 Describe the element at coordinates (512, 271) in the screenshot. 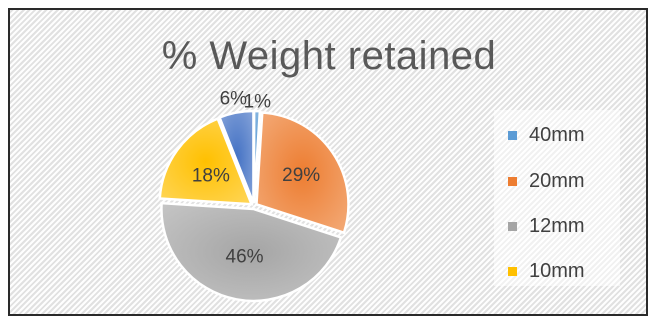

I see `legend-swatch-10mm` at that location.